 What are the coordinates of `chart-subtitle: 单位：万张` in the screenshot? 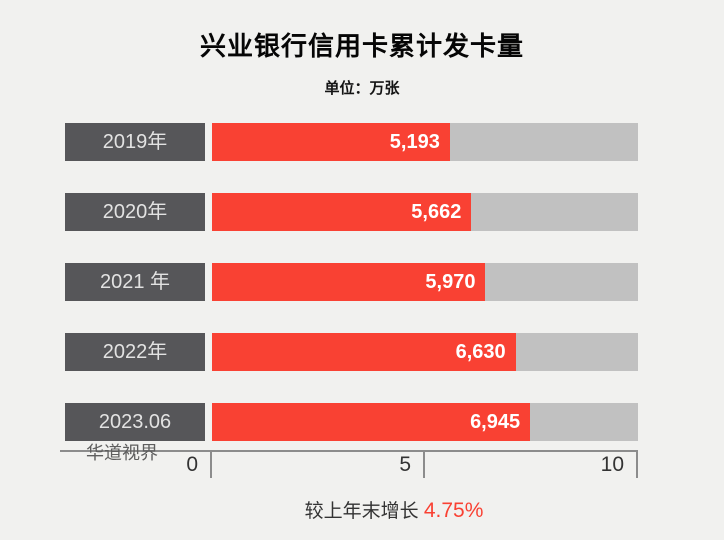 It's located at (362, 88).